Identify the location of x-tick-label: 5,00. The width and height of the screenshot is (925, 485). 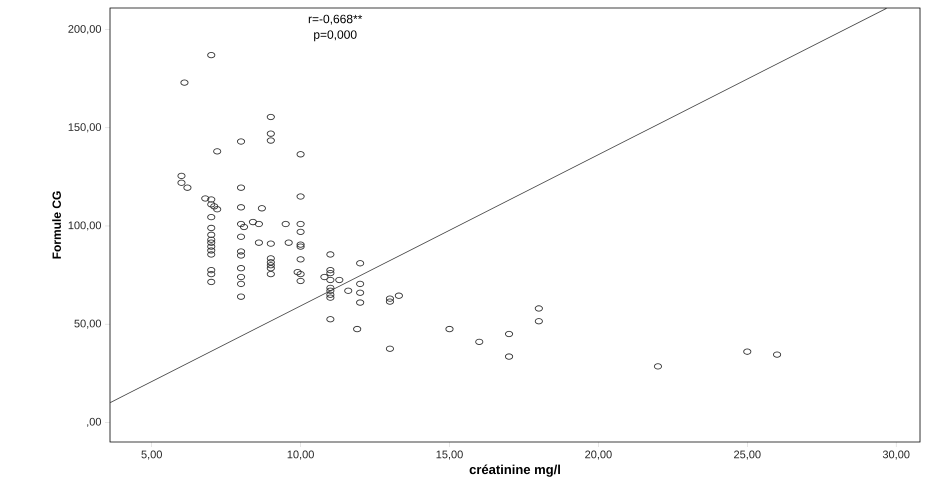
(151, 455).